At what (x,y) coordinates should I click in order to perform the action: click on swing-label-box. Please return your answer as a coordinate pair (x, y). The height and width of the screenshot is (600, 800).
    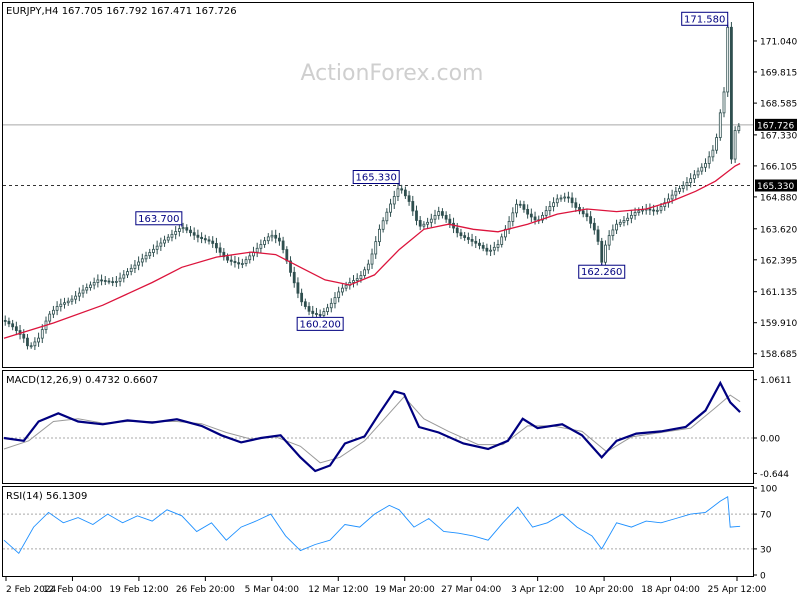
    Looking at the image, I should click on (320, 323).